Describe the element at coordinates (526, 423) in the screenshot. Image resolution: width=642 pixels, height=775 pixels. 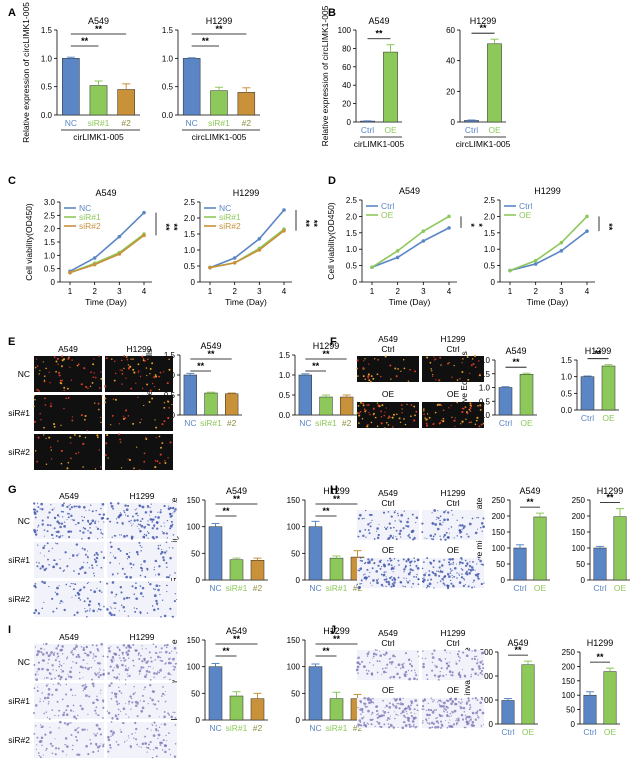
I see `x-tick-label: OE` at that location.